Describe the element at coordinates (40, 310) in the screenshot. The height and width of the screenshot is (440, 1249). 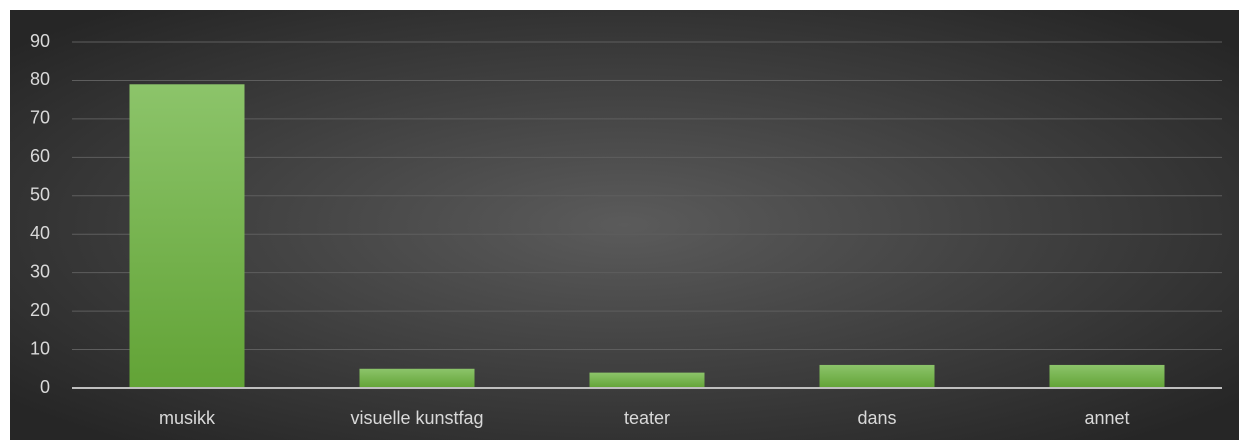
I see `y-tick-label: 20` at that location.